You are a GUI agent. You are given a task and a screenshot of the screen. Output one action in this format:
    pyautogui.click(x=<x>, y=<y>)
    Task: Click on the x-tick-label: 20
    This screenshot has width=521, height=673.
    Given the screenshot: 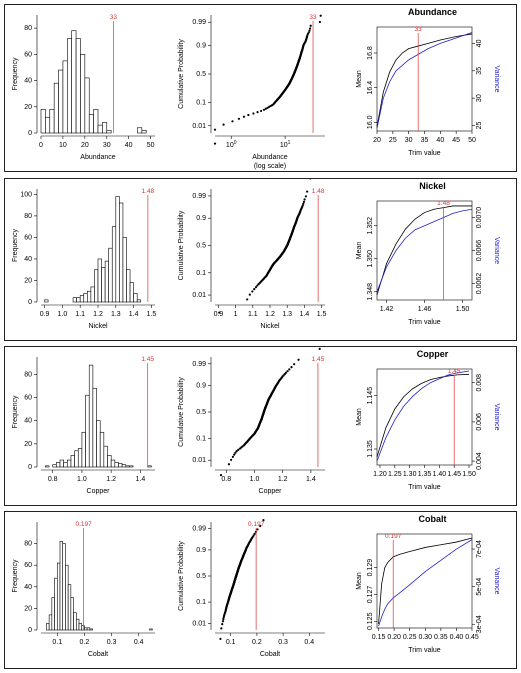 What is the action you would take?
    pyautogui.click(x=85, y=145)
    